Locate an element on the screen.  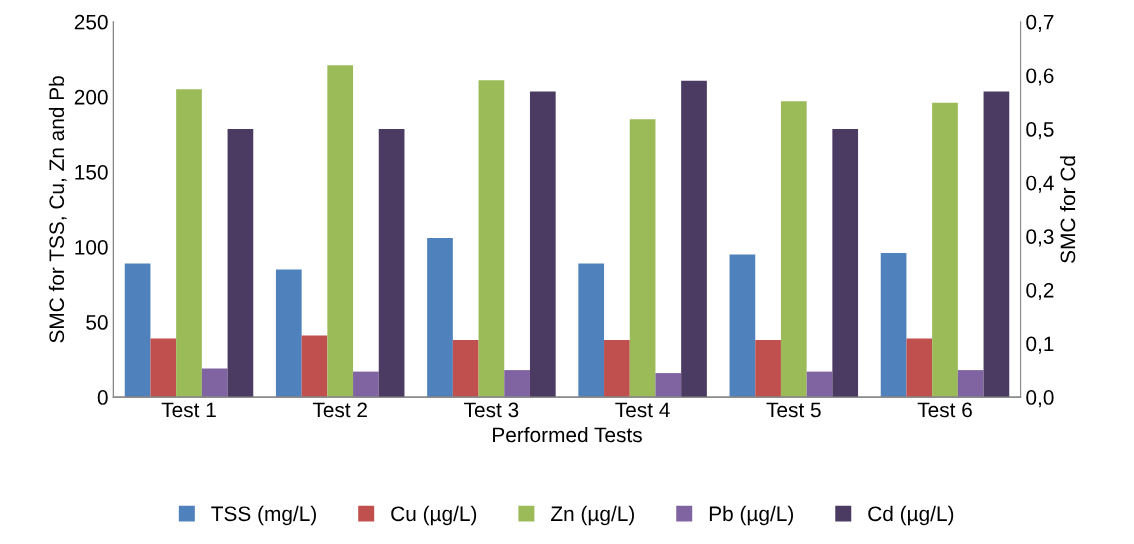
y2-tick-label: 0,0 is located at coordinates (1040, 399).